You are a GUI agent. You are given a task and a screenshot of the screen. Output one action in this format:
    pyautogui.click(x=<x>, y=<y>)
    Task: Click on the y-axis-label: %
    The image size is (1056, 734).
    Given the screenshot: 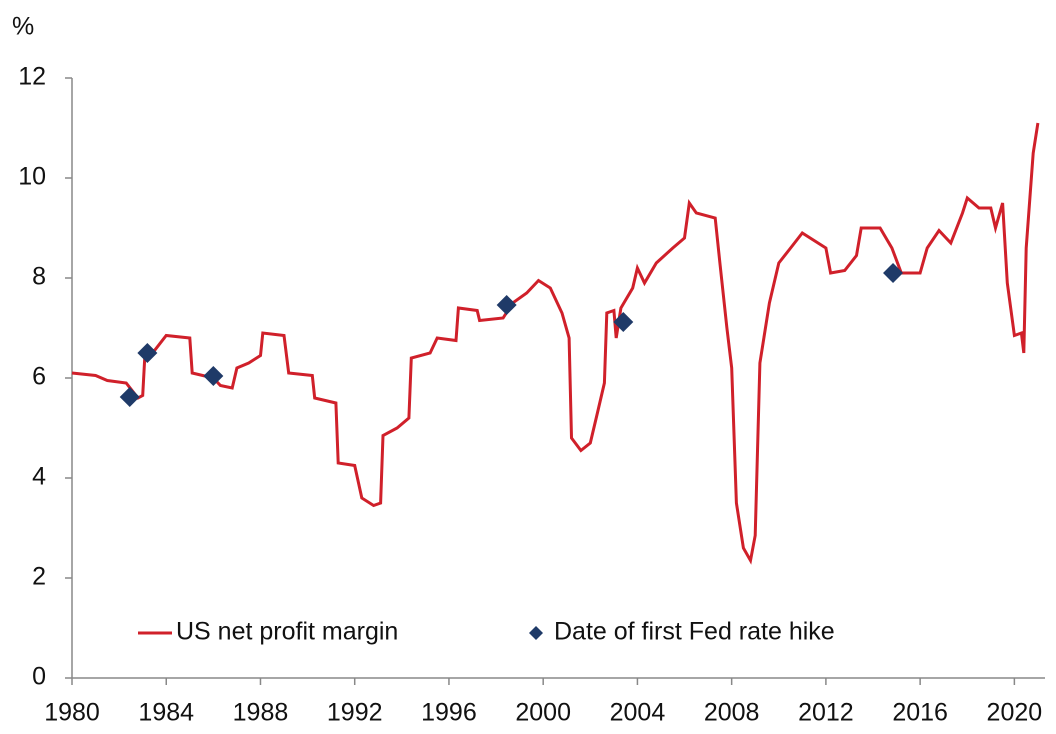 What is the action you would take?
    pyautogui.click(x=23, y=27)
    